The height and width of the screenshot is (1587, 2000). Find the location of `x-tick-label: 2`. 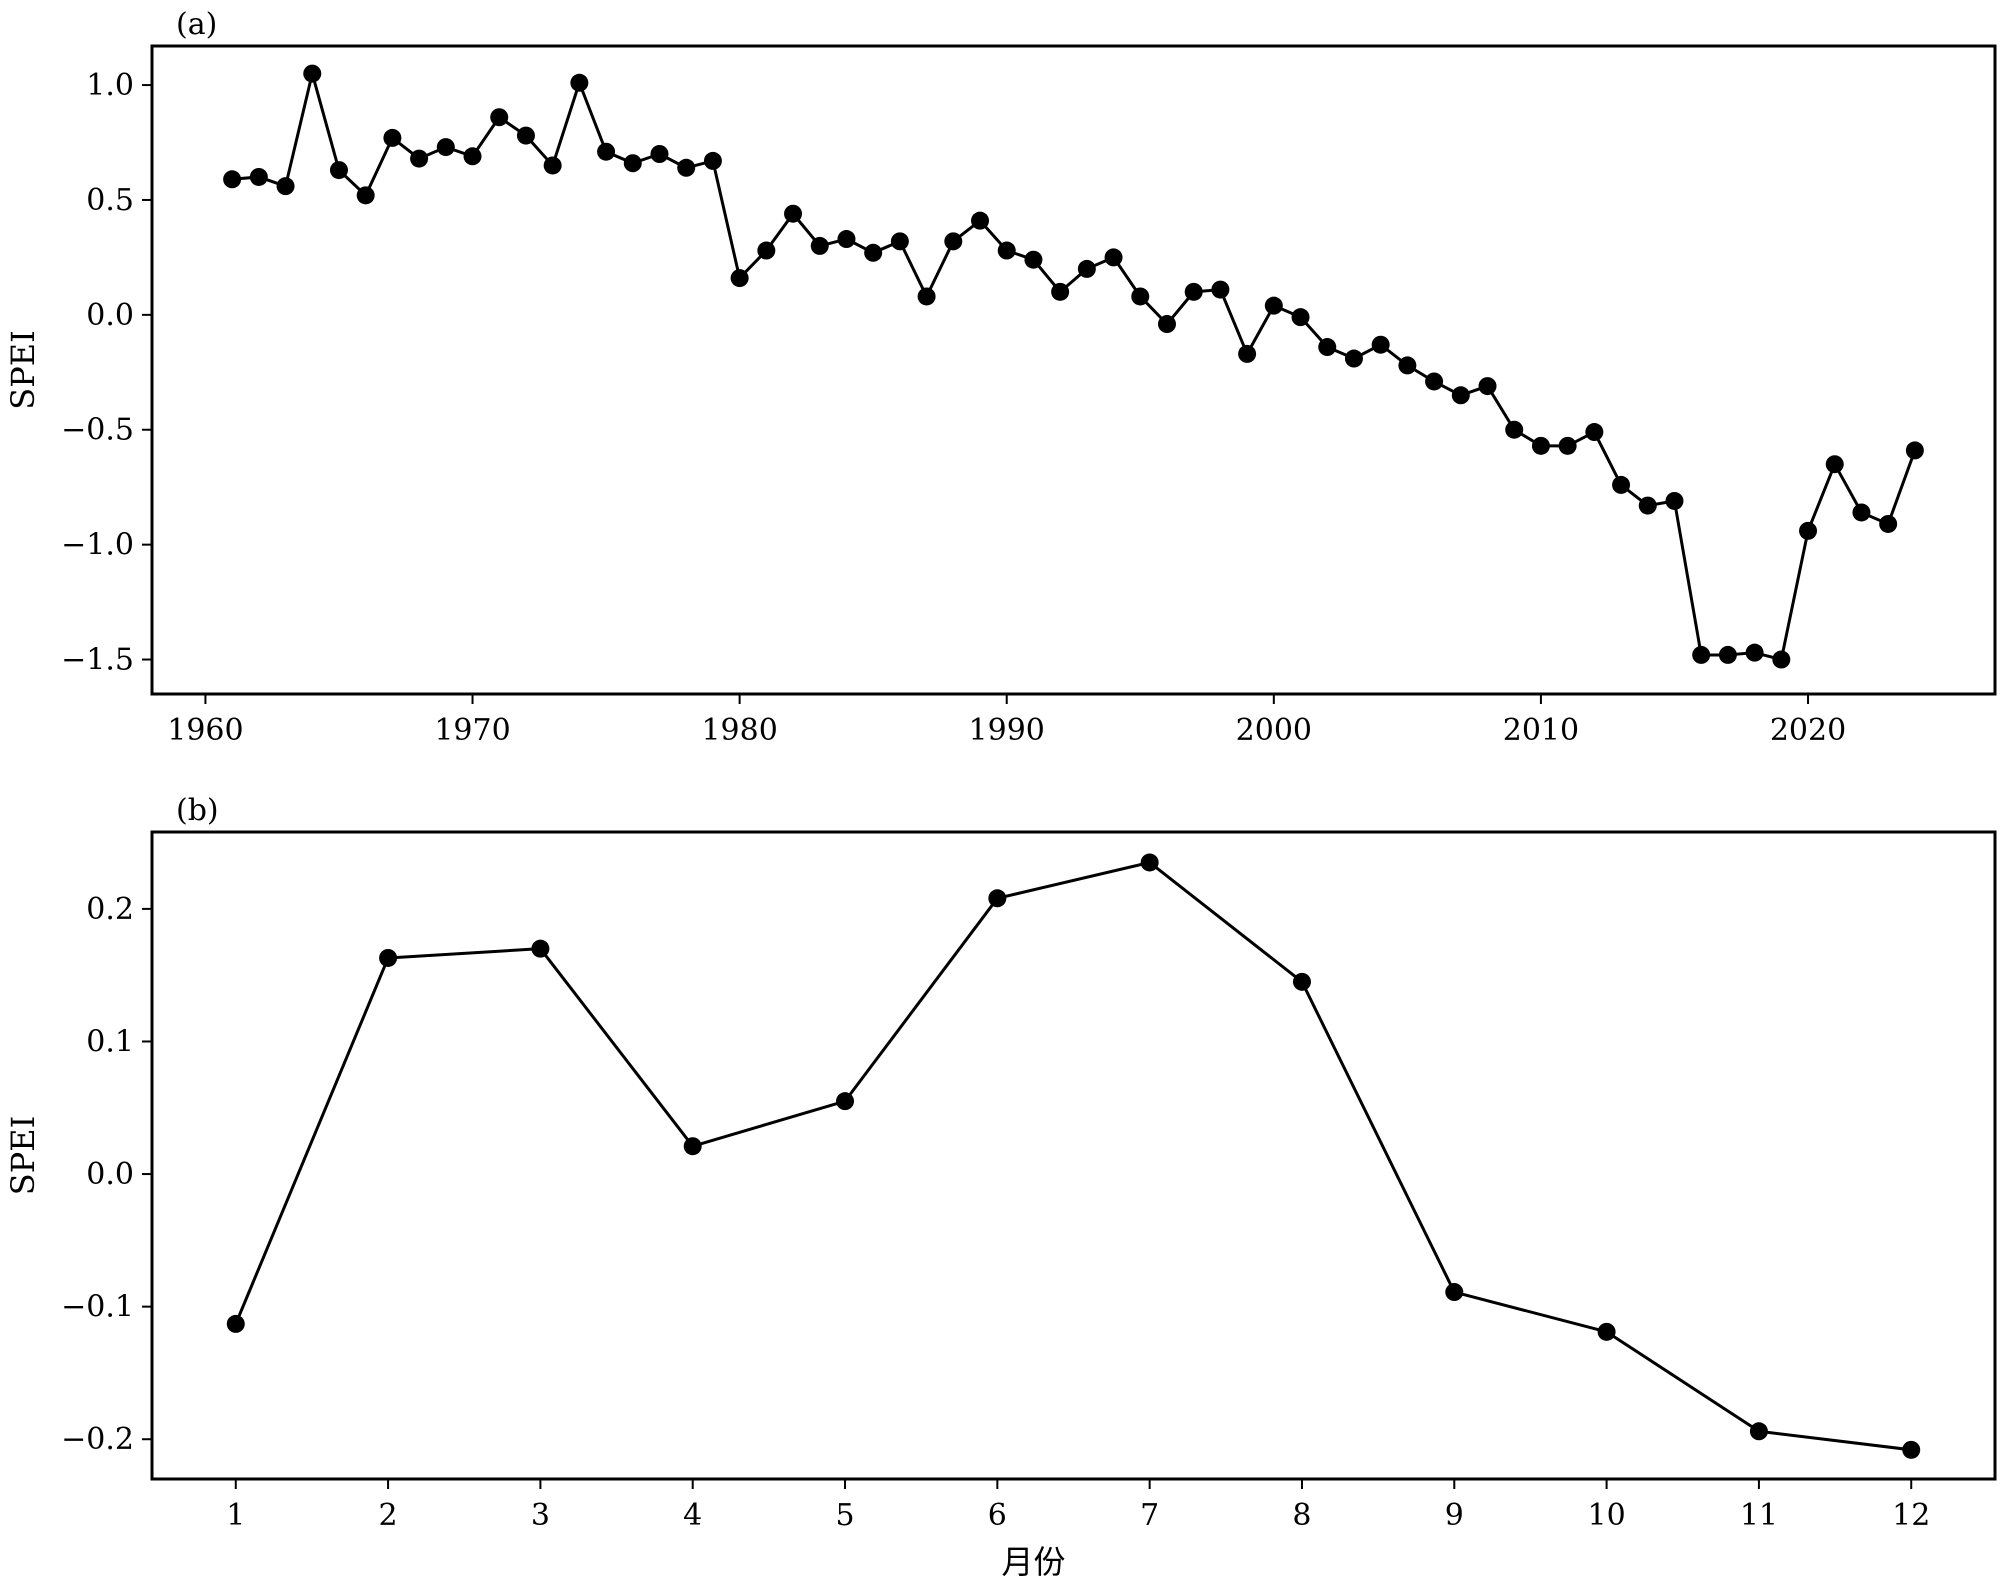

x-tick-label: 2 is located at coordinates (388, 1515).